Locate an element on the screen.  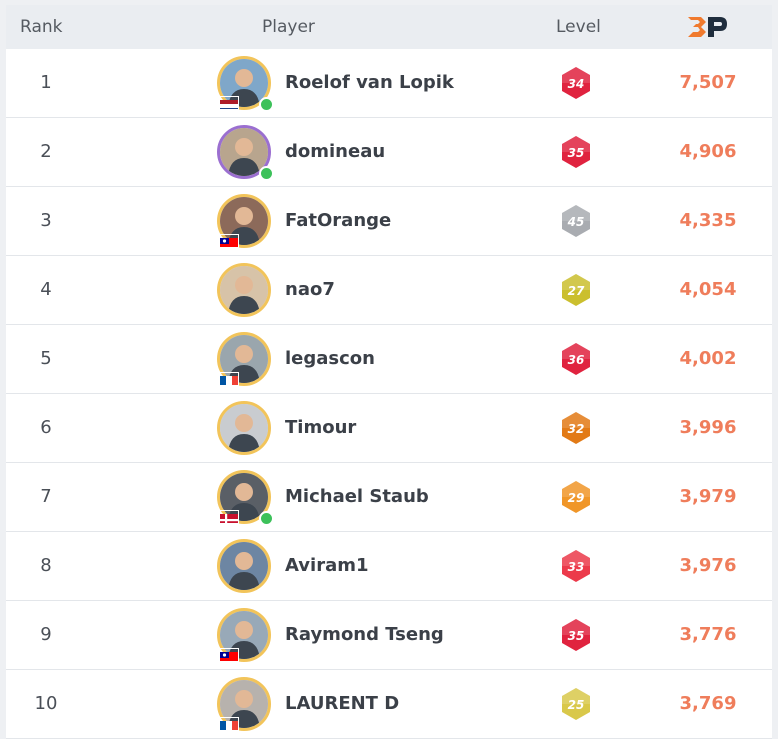
level-number: 29 is located at coordinates (576, 498).